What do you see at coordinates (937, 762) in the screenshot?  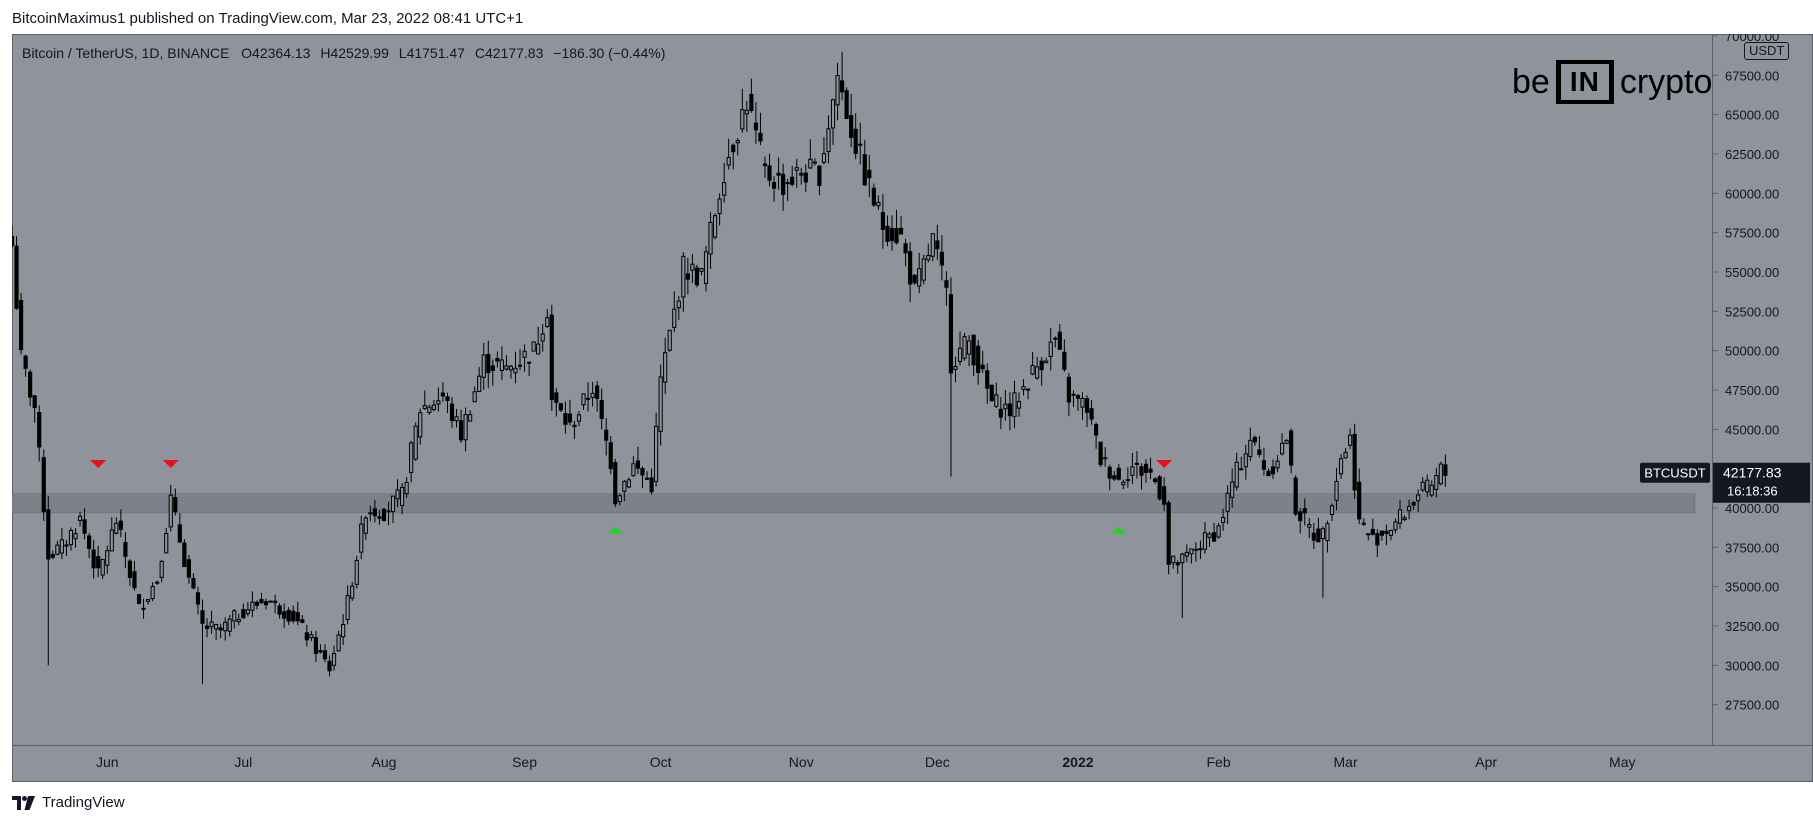 I see `x-tick-label: Dec` at bounding box center [937, 762].